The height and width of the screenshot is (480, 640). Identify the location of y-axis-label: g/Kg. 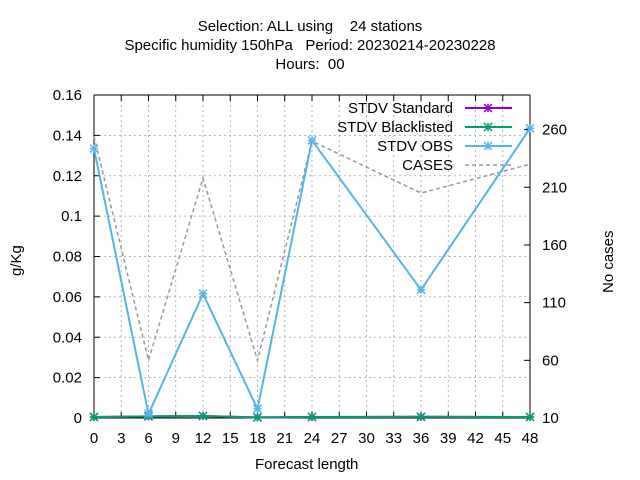
(16, 260).